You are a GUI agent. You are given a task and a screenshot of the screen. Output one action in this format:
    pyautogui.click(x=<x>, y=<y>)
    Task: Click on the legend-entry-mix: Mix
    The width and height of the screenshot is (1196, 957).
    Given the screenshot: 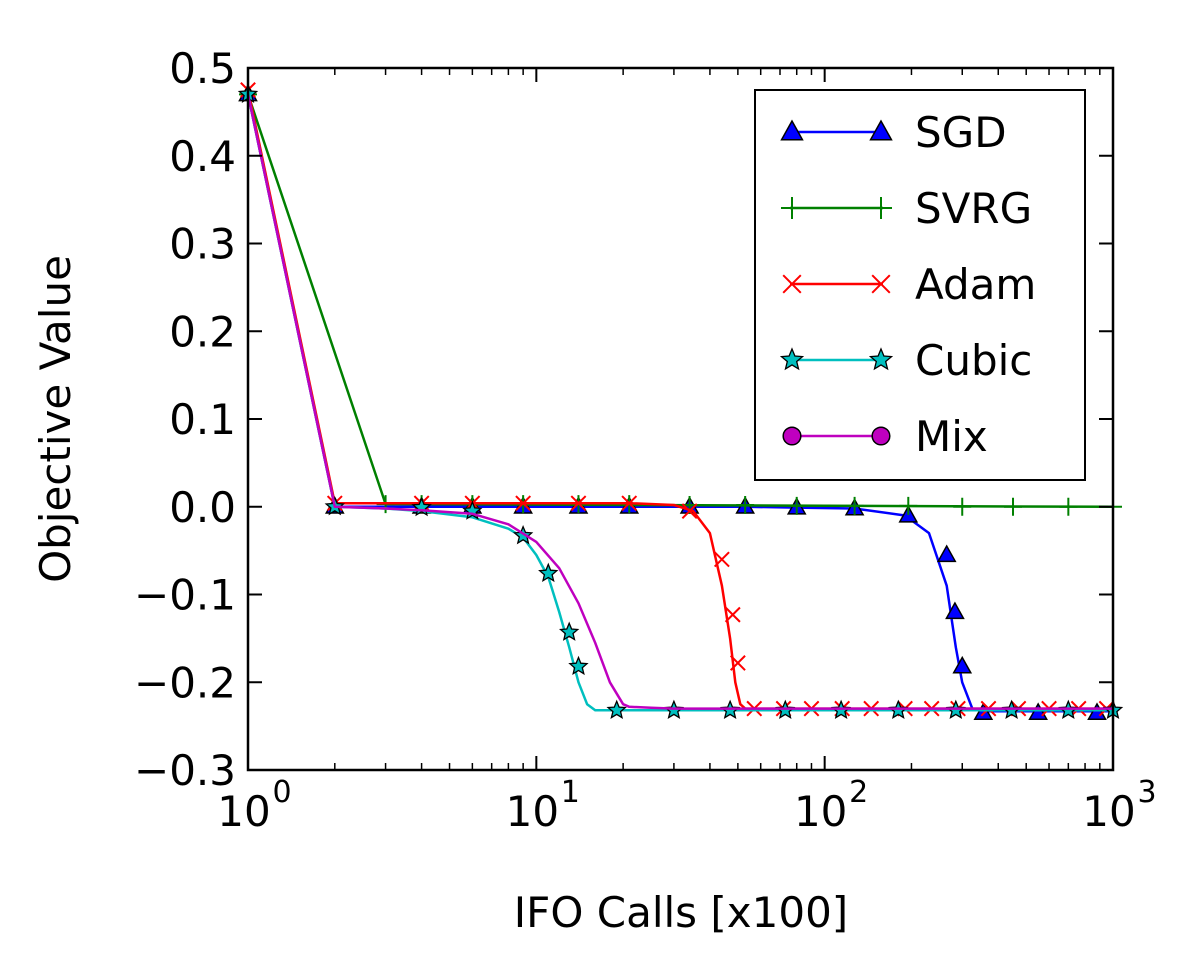 What is the action you would take?
    pyautogui.click(x=885, y=436)
    